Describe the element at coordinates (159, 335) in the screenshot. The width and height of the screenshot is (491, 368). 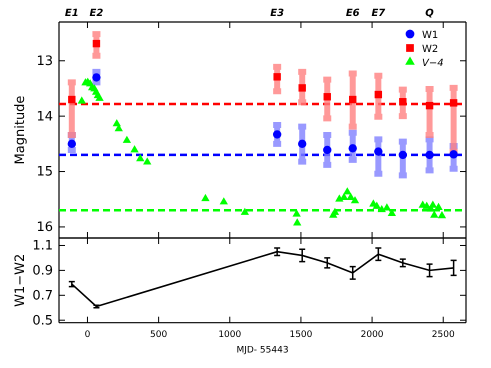
I see `x-tick-label: 500` at that location.